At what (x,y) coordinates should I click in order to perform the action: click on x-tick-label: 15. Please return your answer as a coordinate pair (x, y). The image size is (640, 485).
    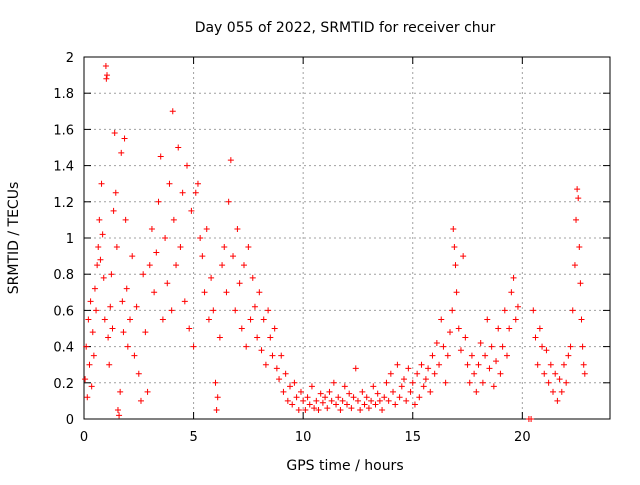
    Looking at the image, I should click on (412, 437).